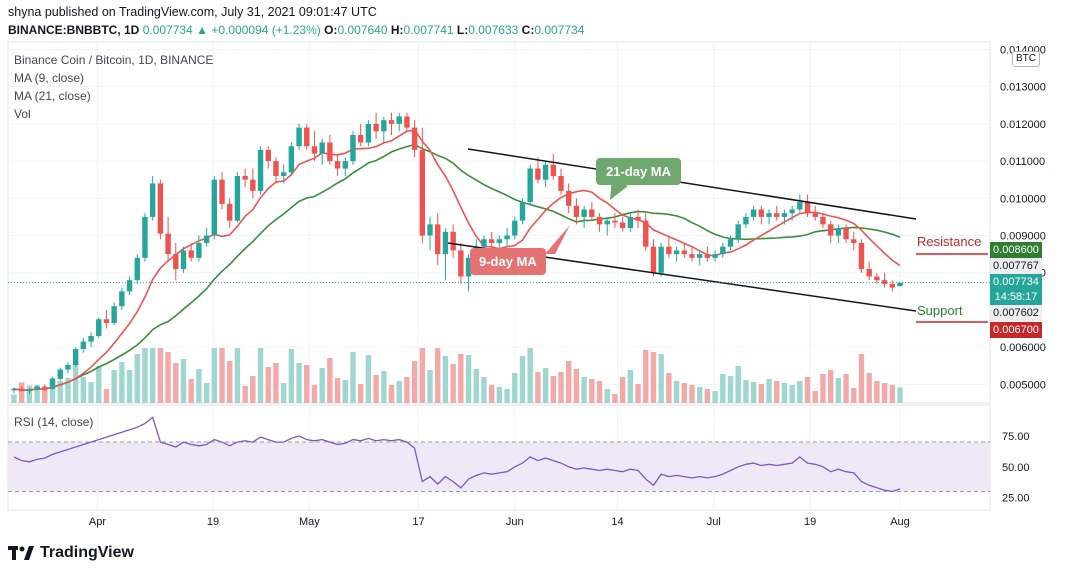  I want to click on support-label: Support, so click(940, 310).